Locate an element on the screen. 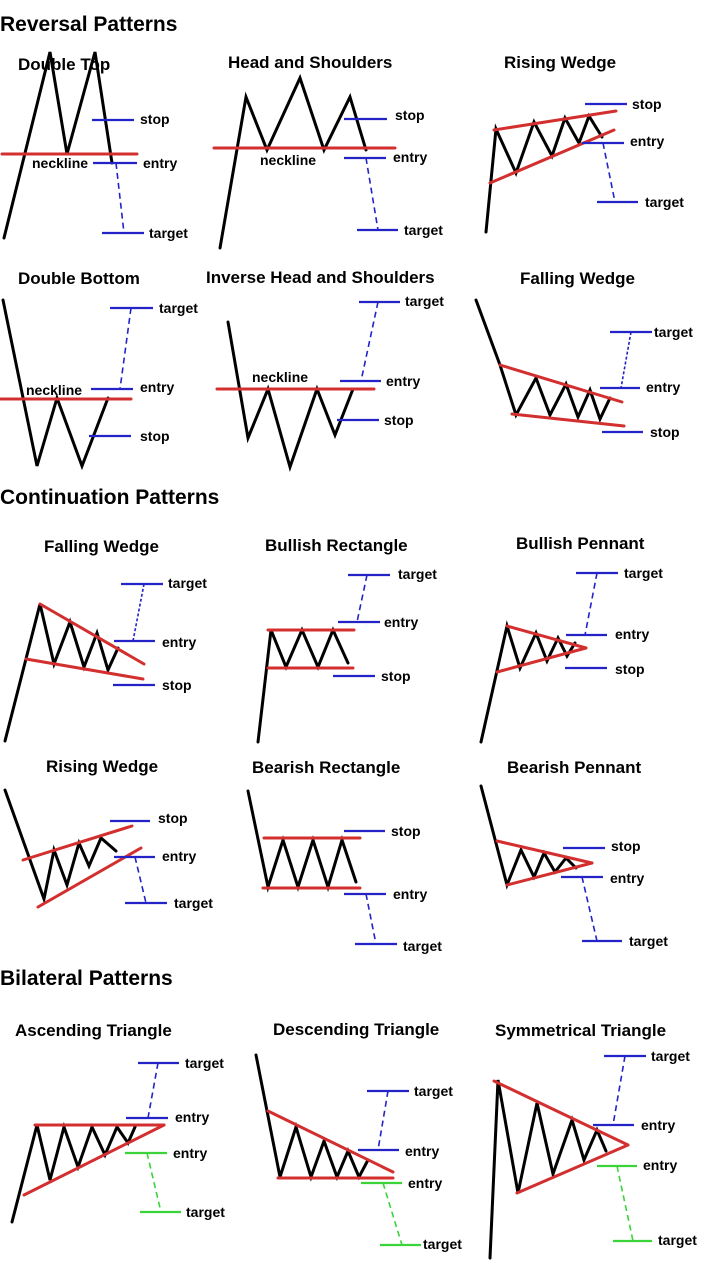 The height and width of the screenshot is (1266, 706). pattern-title: Symmetrical Triangle is located at coordinates (580, 1030).